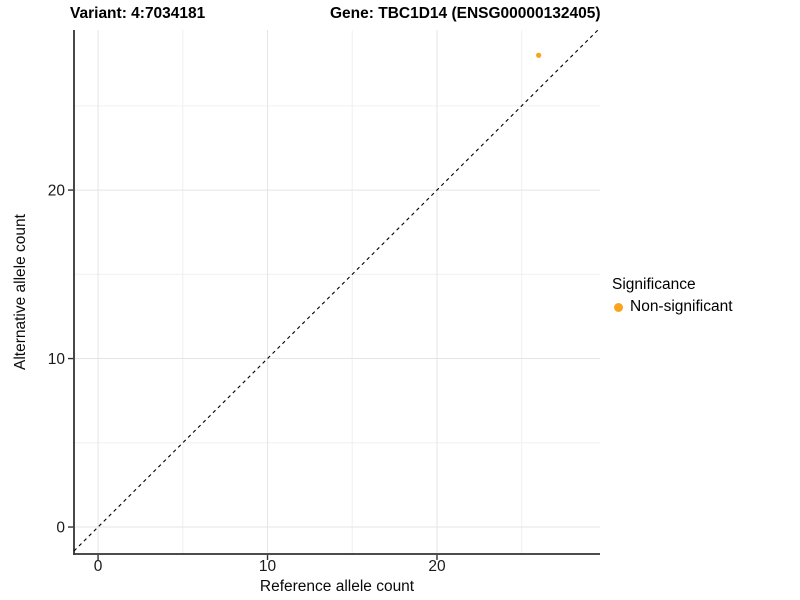 The width and height of the screenshot is (800, 600). I want to click on y-axis-label: Alternative allele count, so click(20, 292).